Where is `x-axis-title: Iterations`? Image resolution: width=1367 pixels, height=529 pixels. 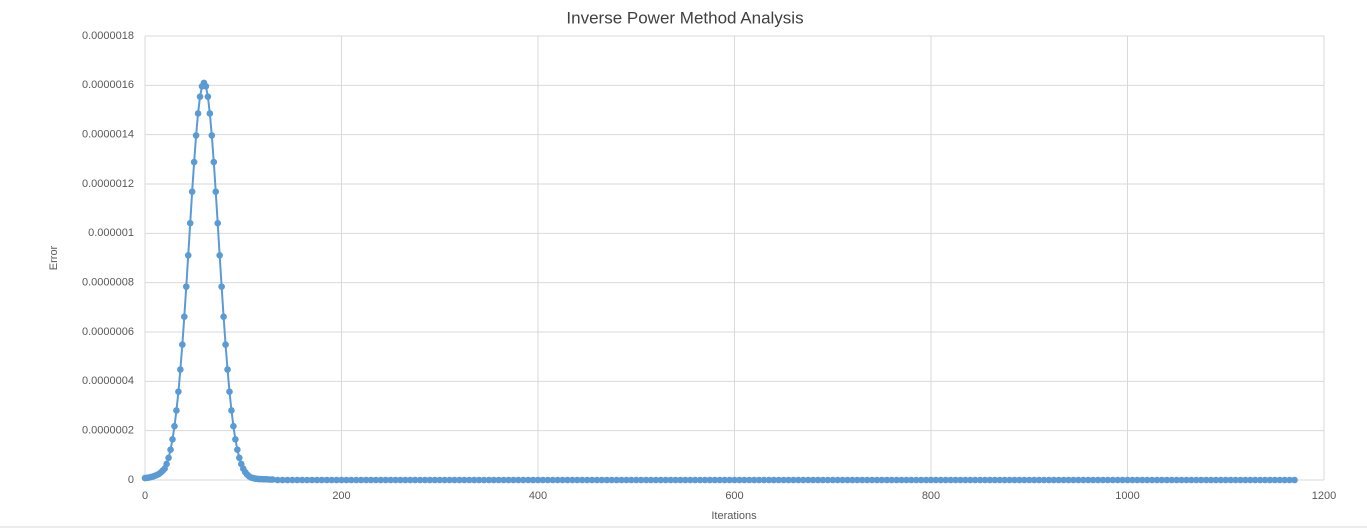 x-axis-title: Iterations is located at coordinates (734, 516).